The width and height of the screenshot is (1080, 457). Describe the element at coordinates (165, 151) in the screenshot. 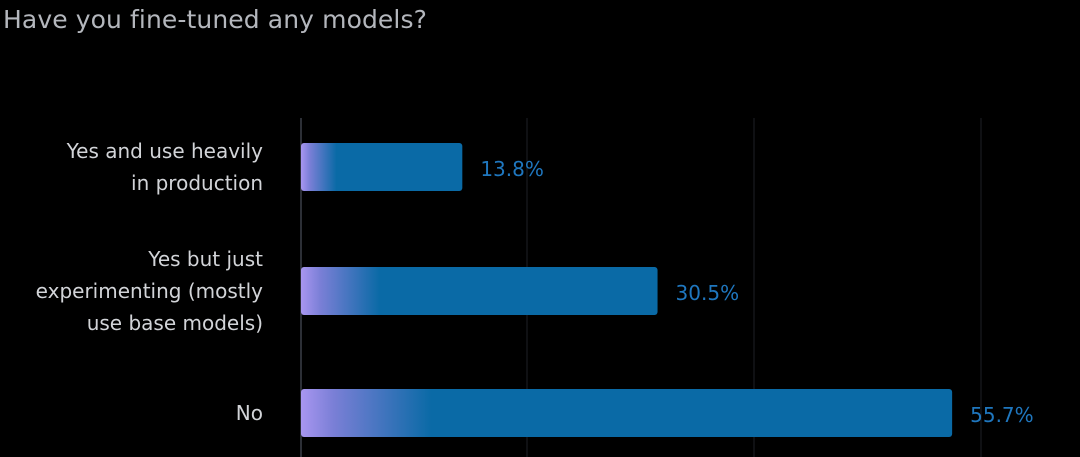

I see `category-label-line: Yes and use heavily` at that location.